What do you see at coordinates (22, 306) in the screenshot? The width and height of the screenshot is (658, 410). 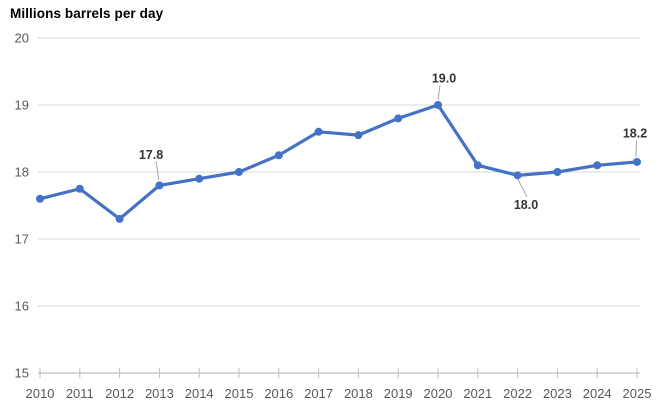 I see `y-tick-label: 16` at bounding box center [22, 306].